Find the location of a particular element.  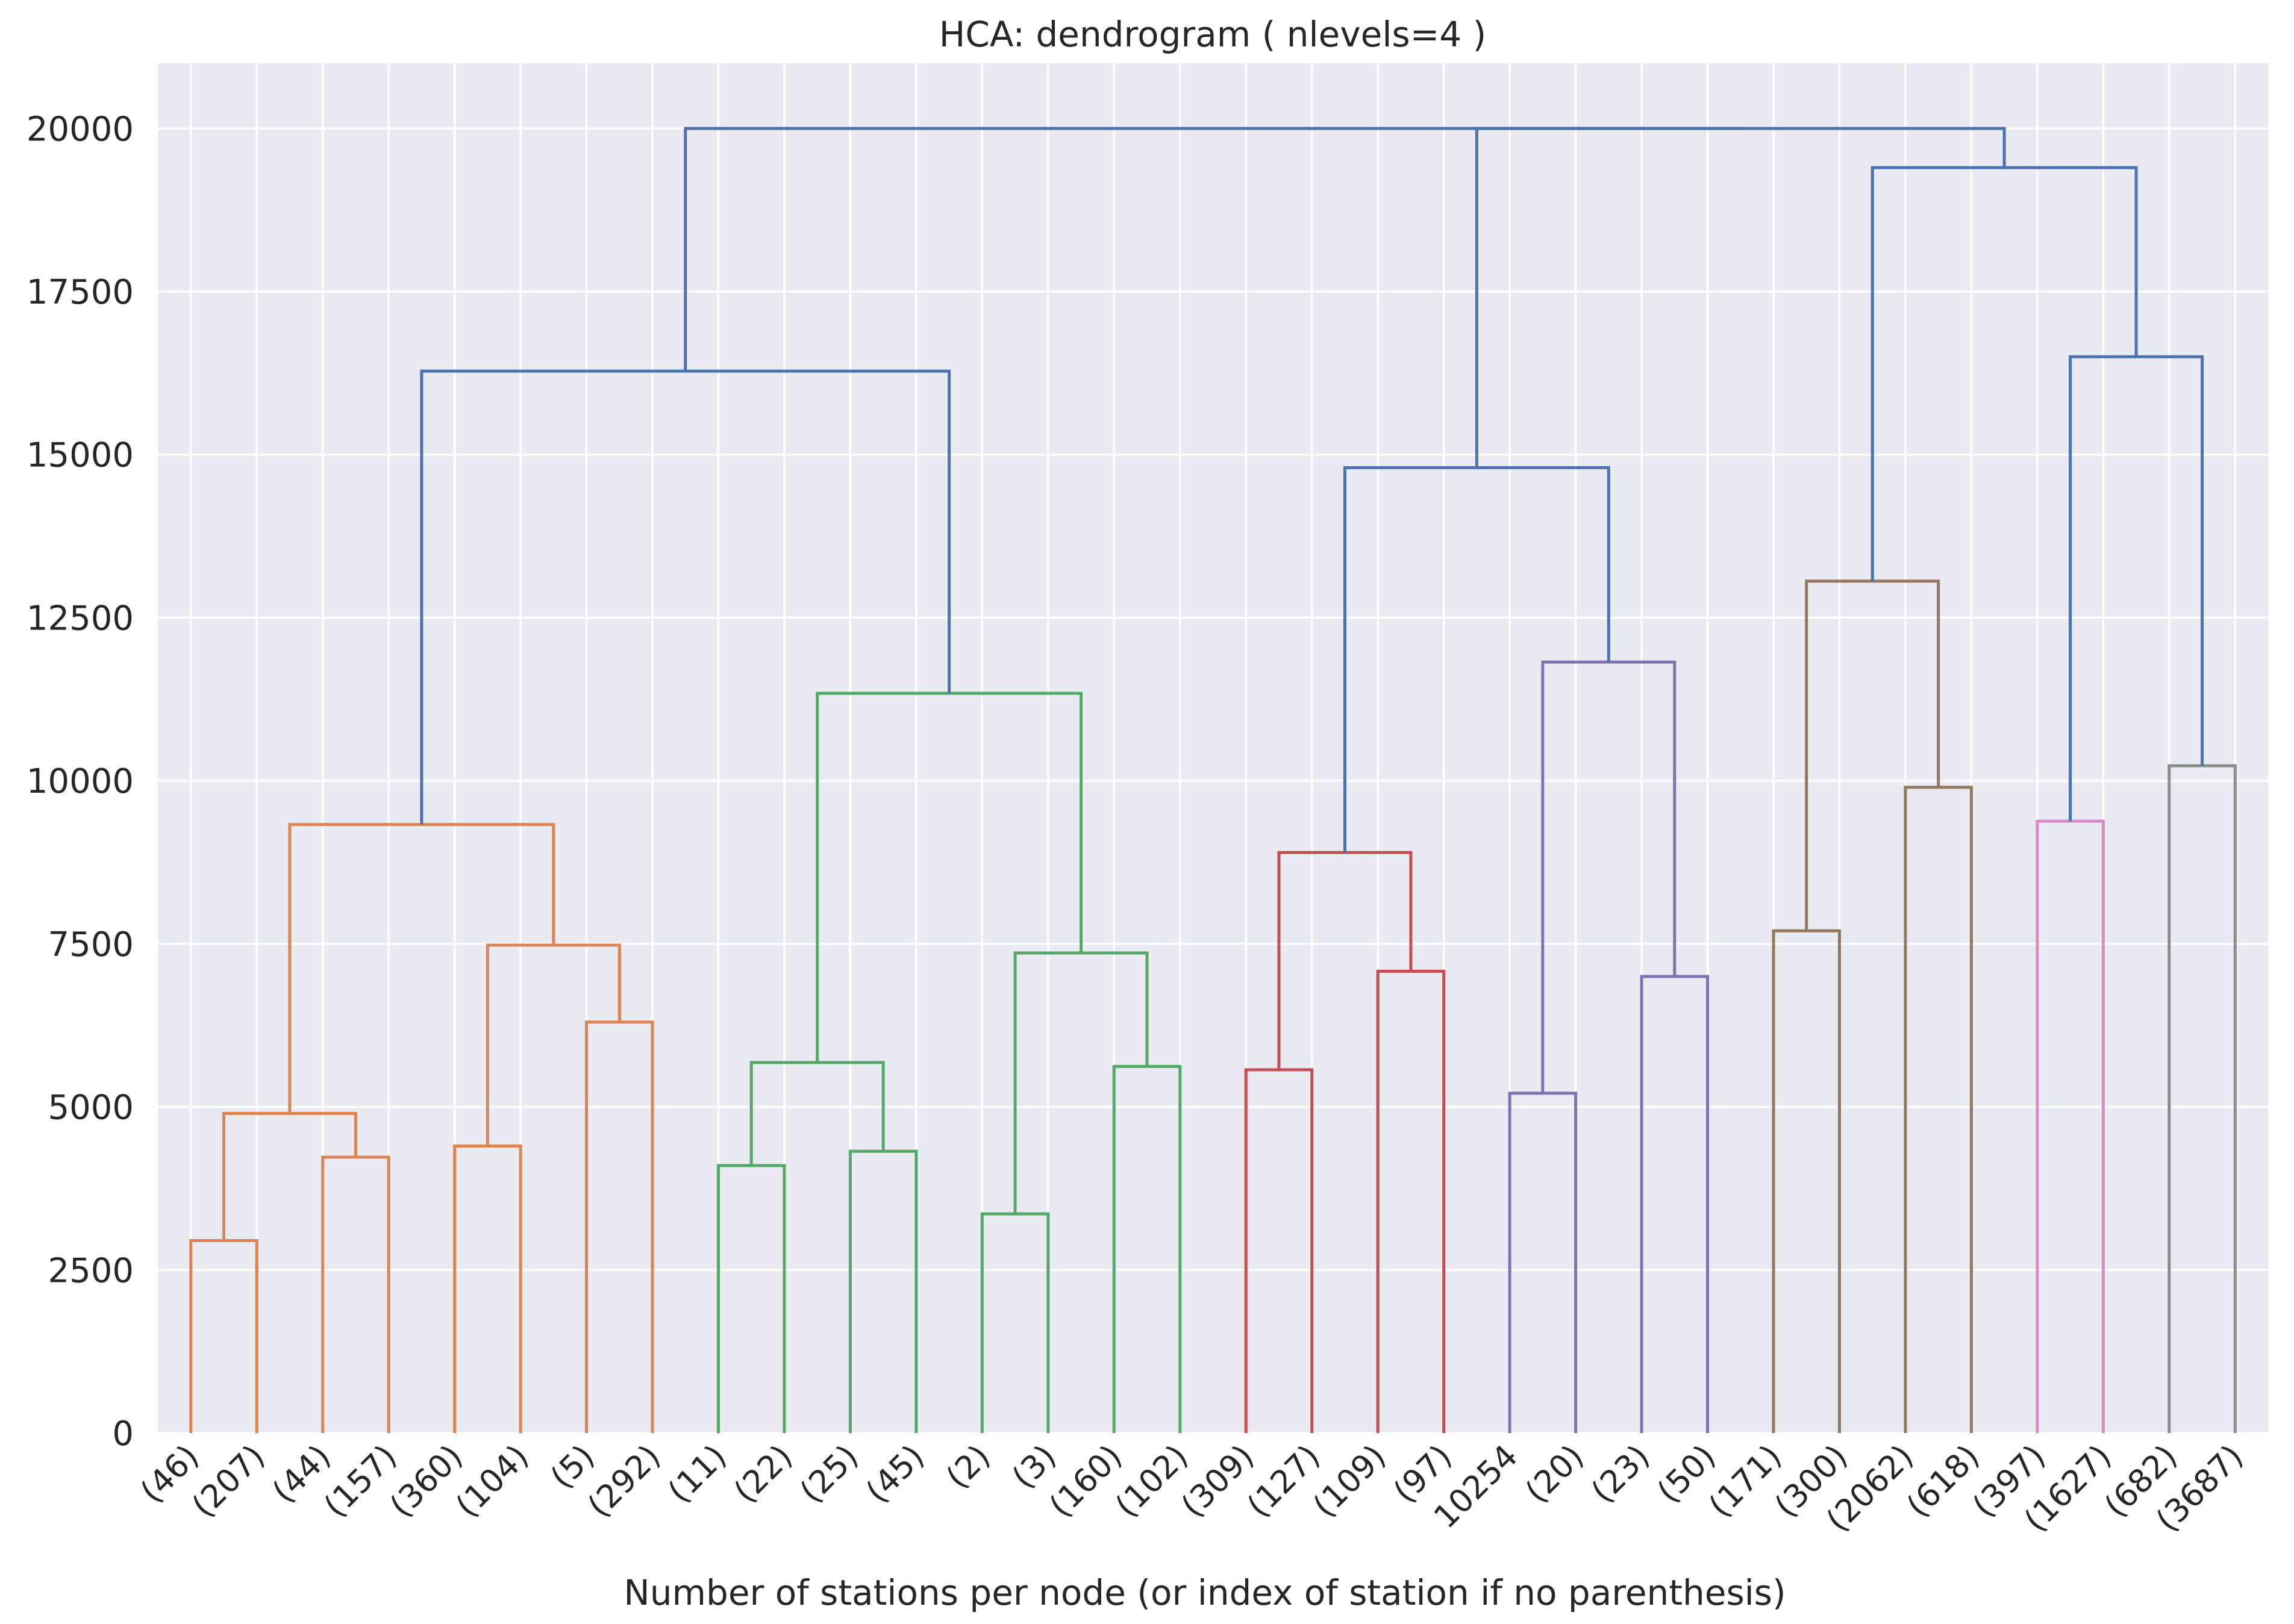

x-tick-label: (23) is located at coordinates (1620, 1474).